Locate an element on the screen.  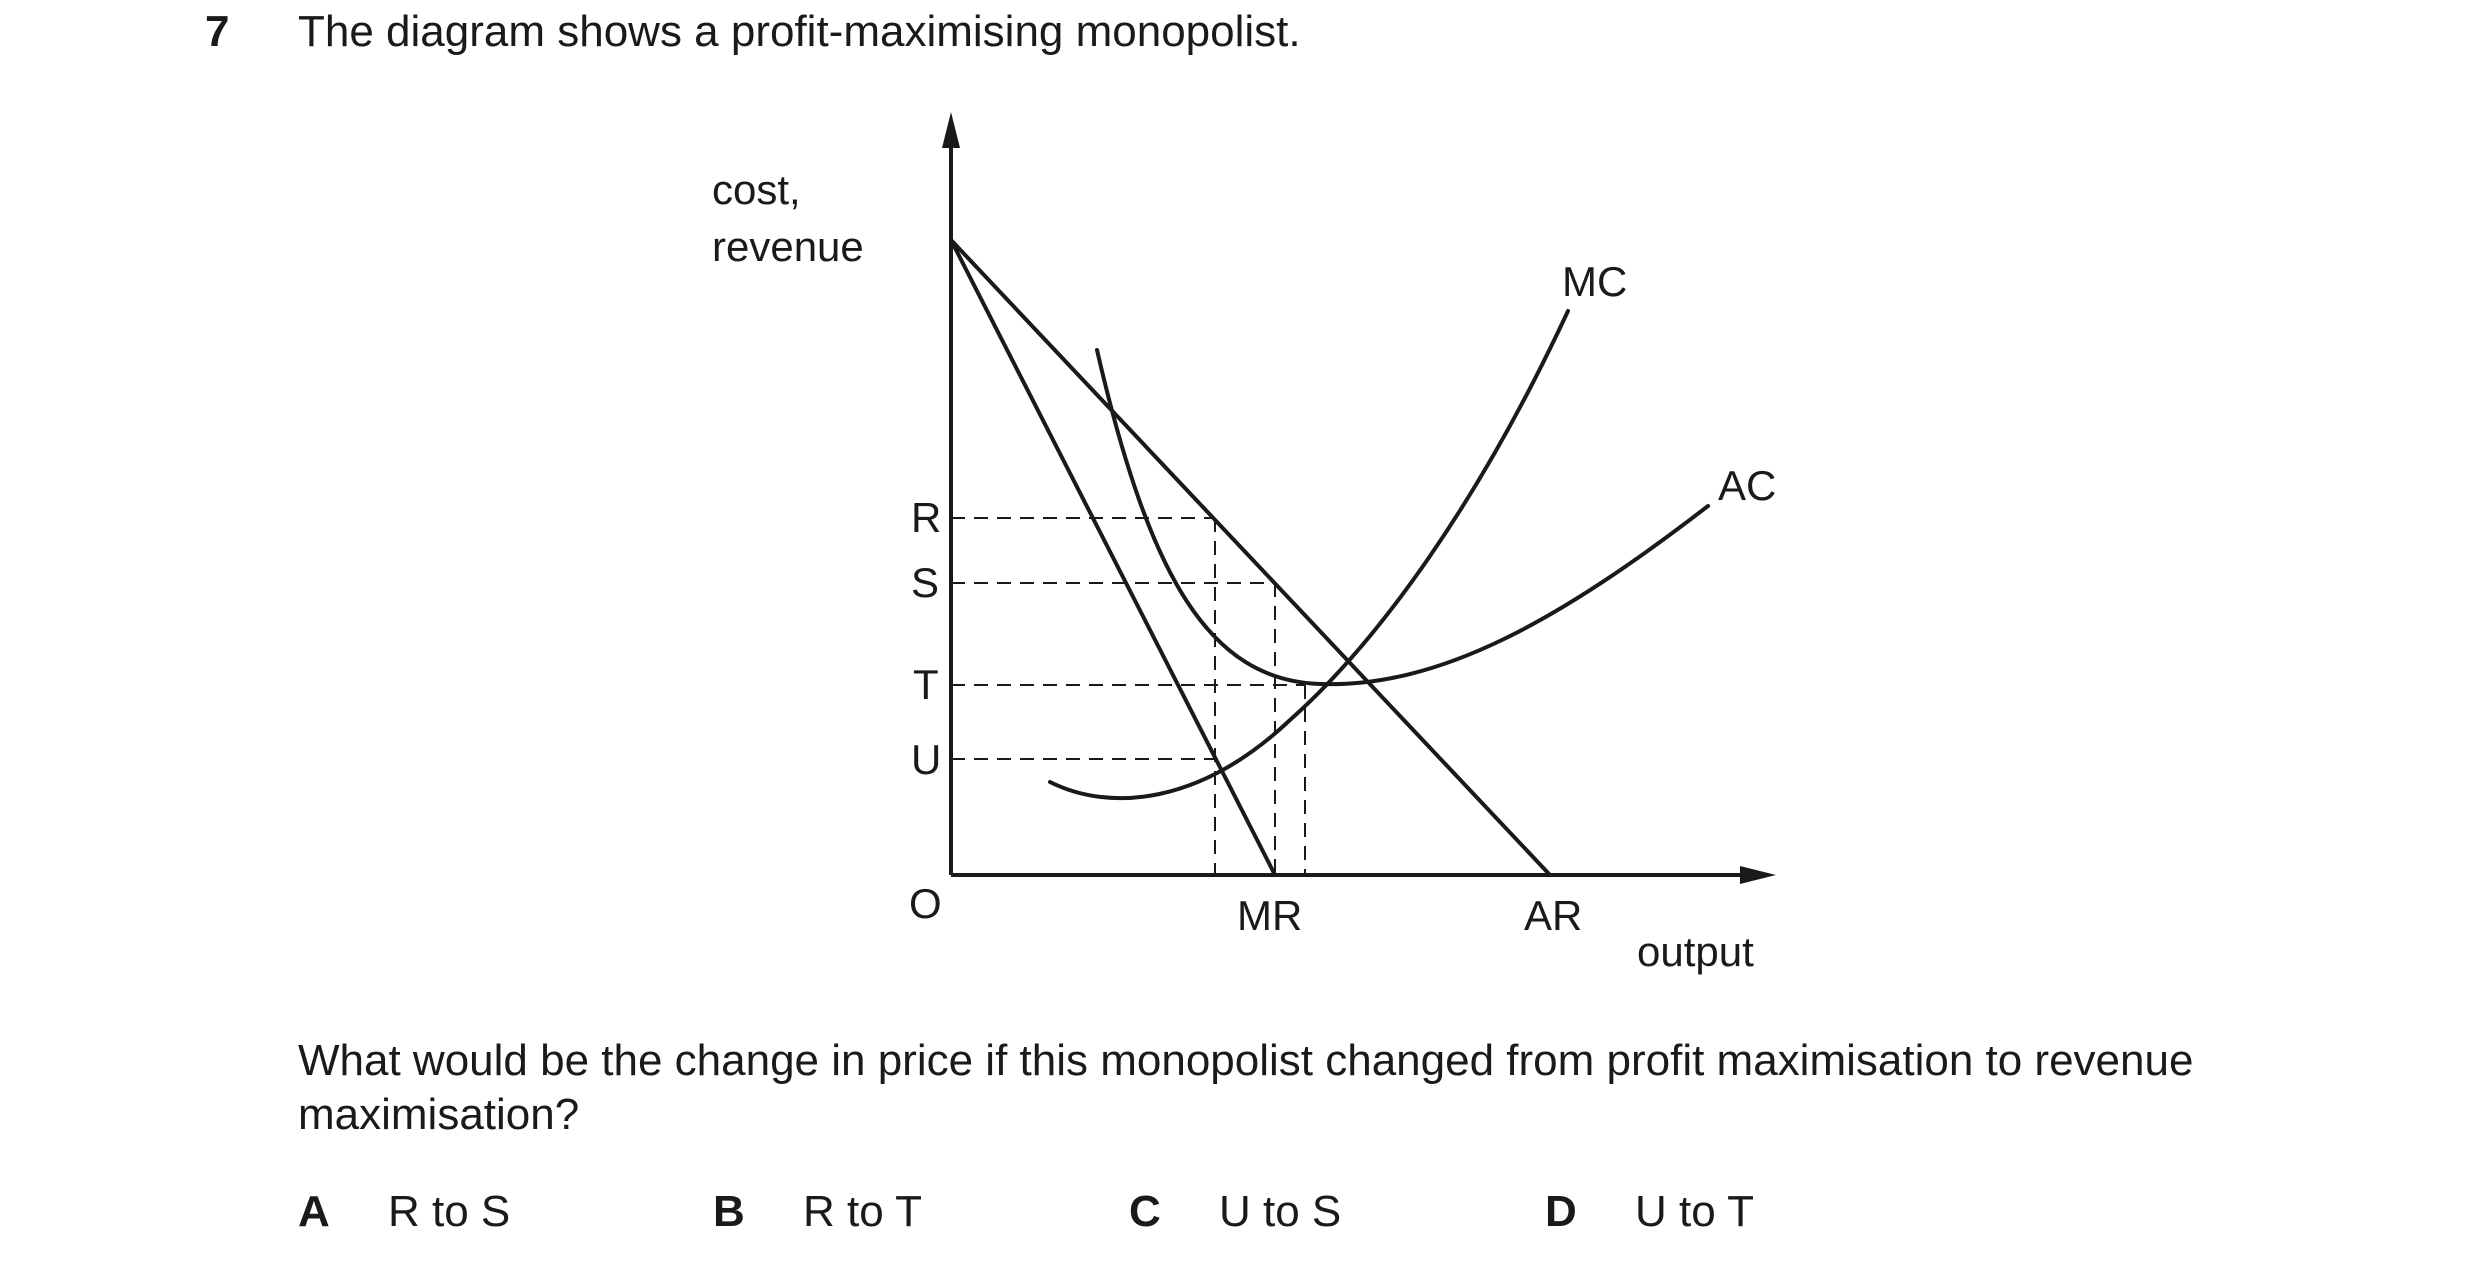
option-a-letter: A is located at coordinates (314, 1211).